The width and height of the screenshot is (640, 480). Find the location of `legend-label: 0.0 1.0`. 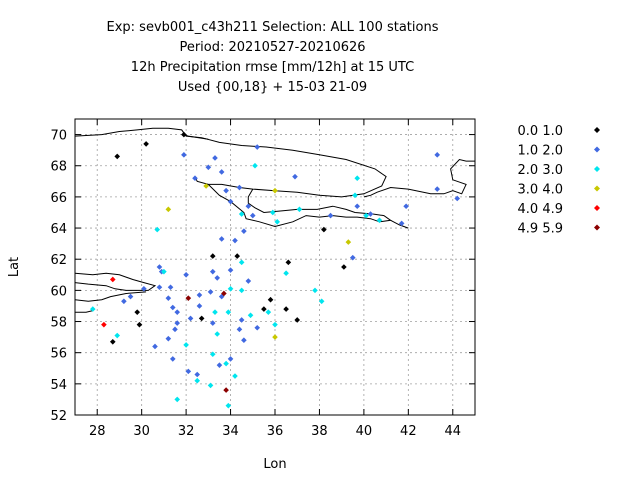

legend-label: 0.0 1.0 is located at coordinates (540, 131).